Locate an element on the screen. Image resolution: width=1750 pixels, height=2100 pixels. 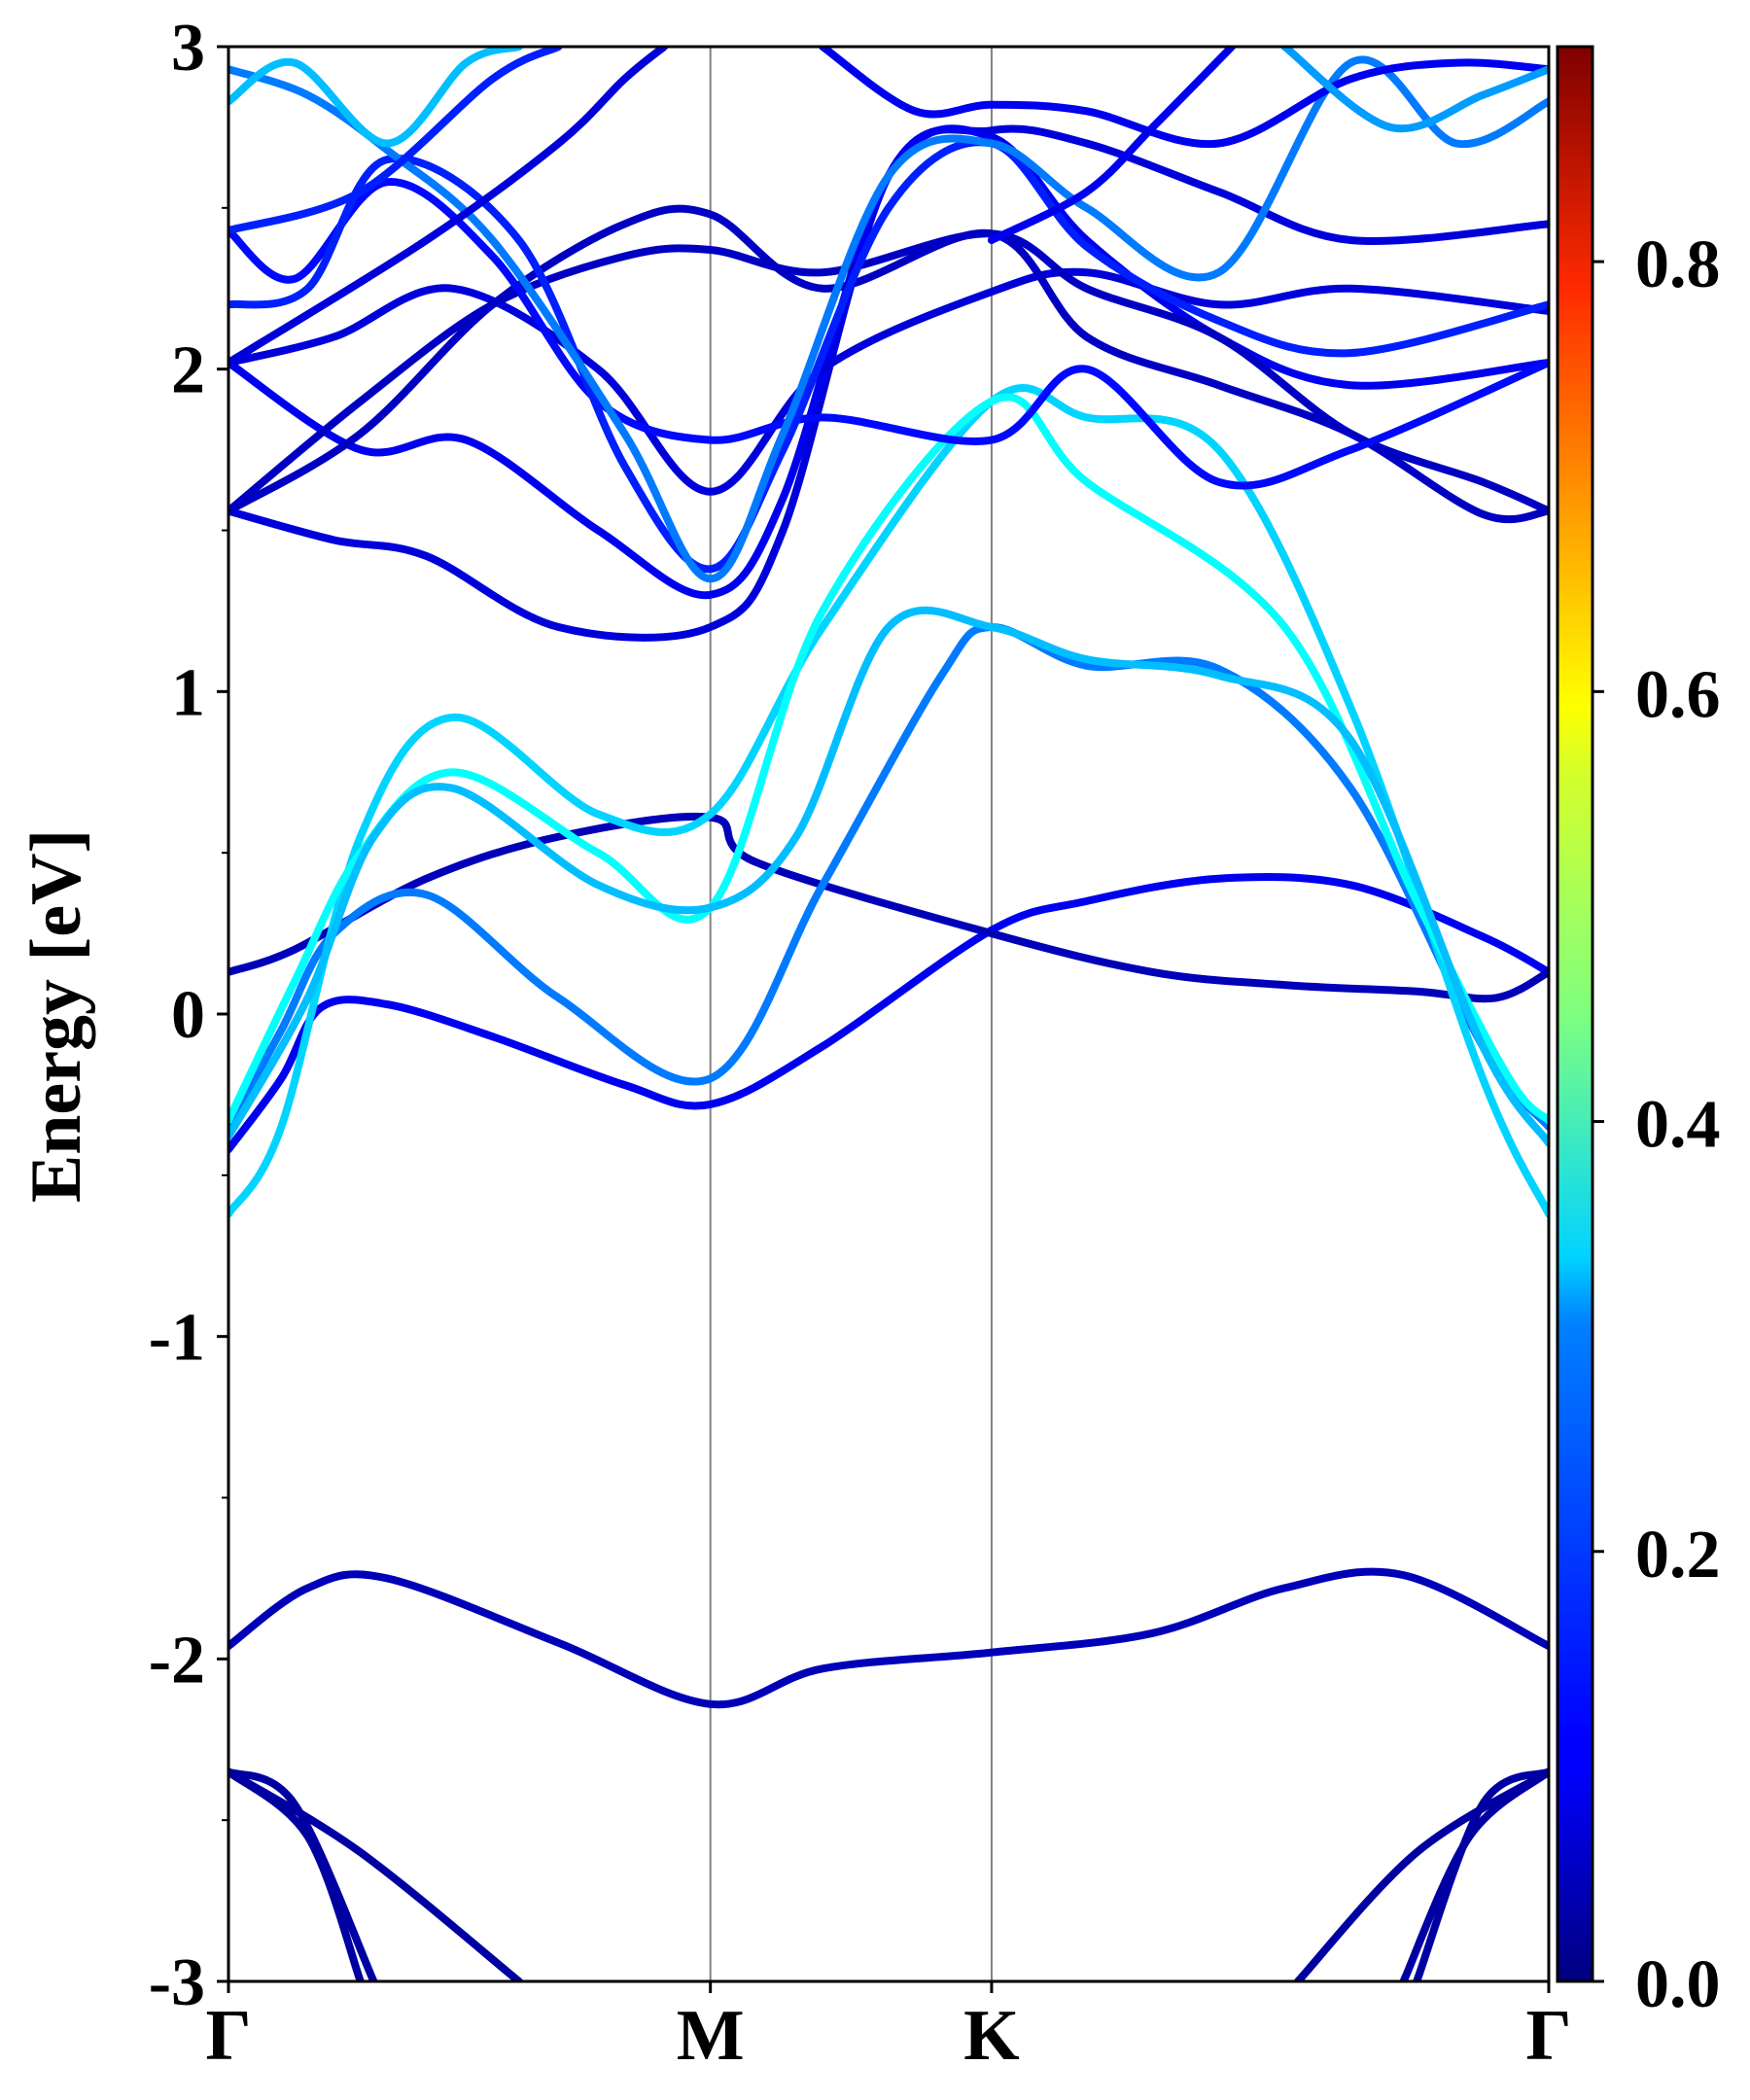
y-tick-label: -1 is located at coordinates (177, 1338).